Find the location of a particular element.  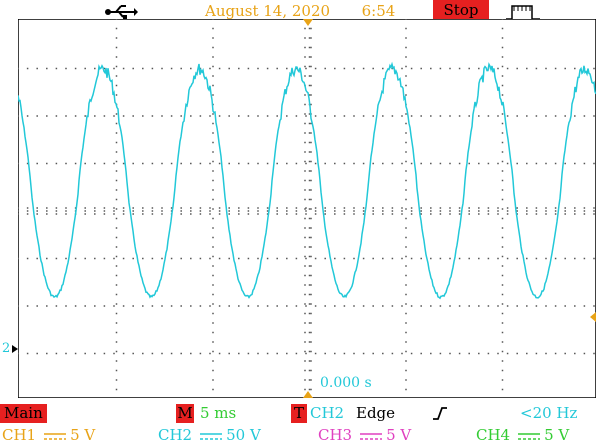

ch1-label: CH1 is located at coordinates (19, 435).